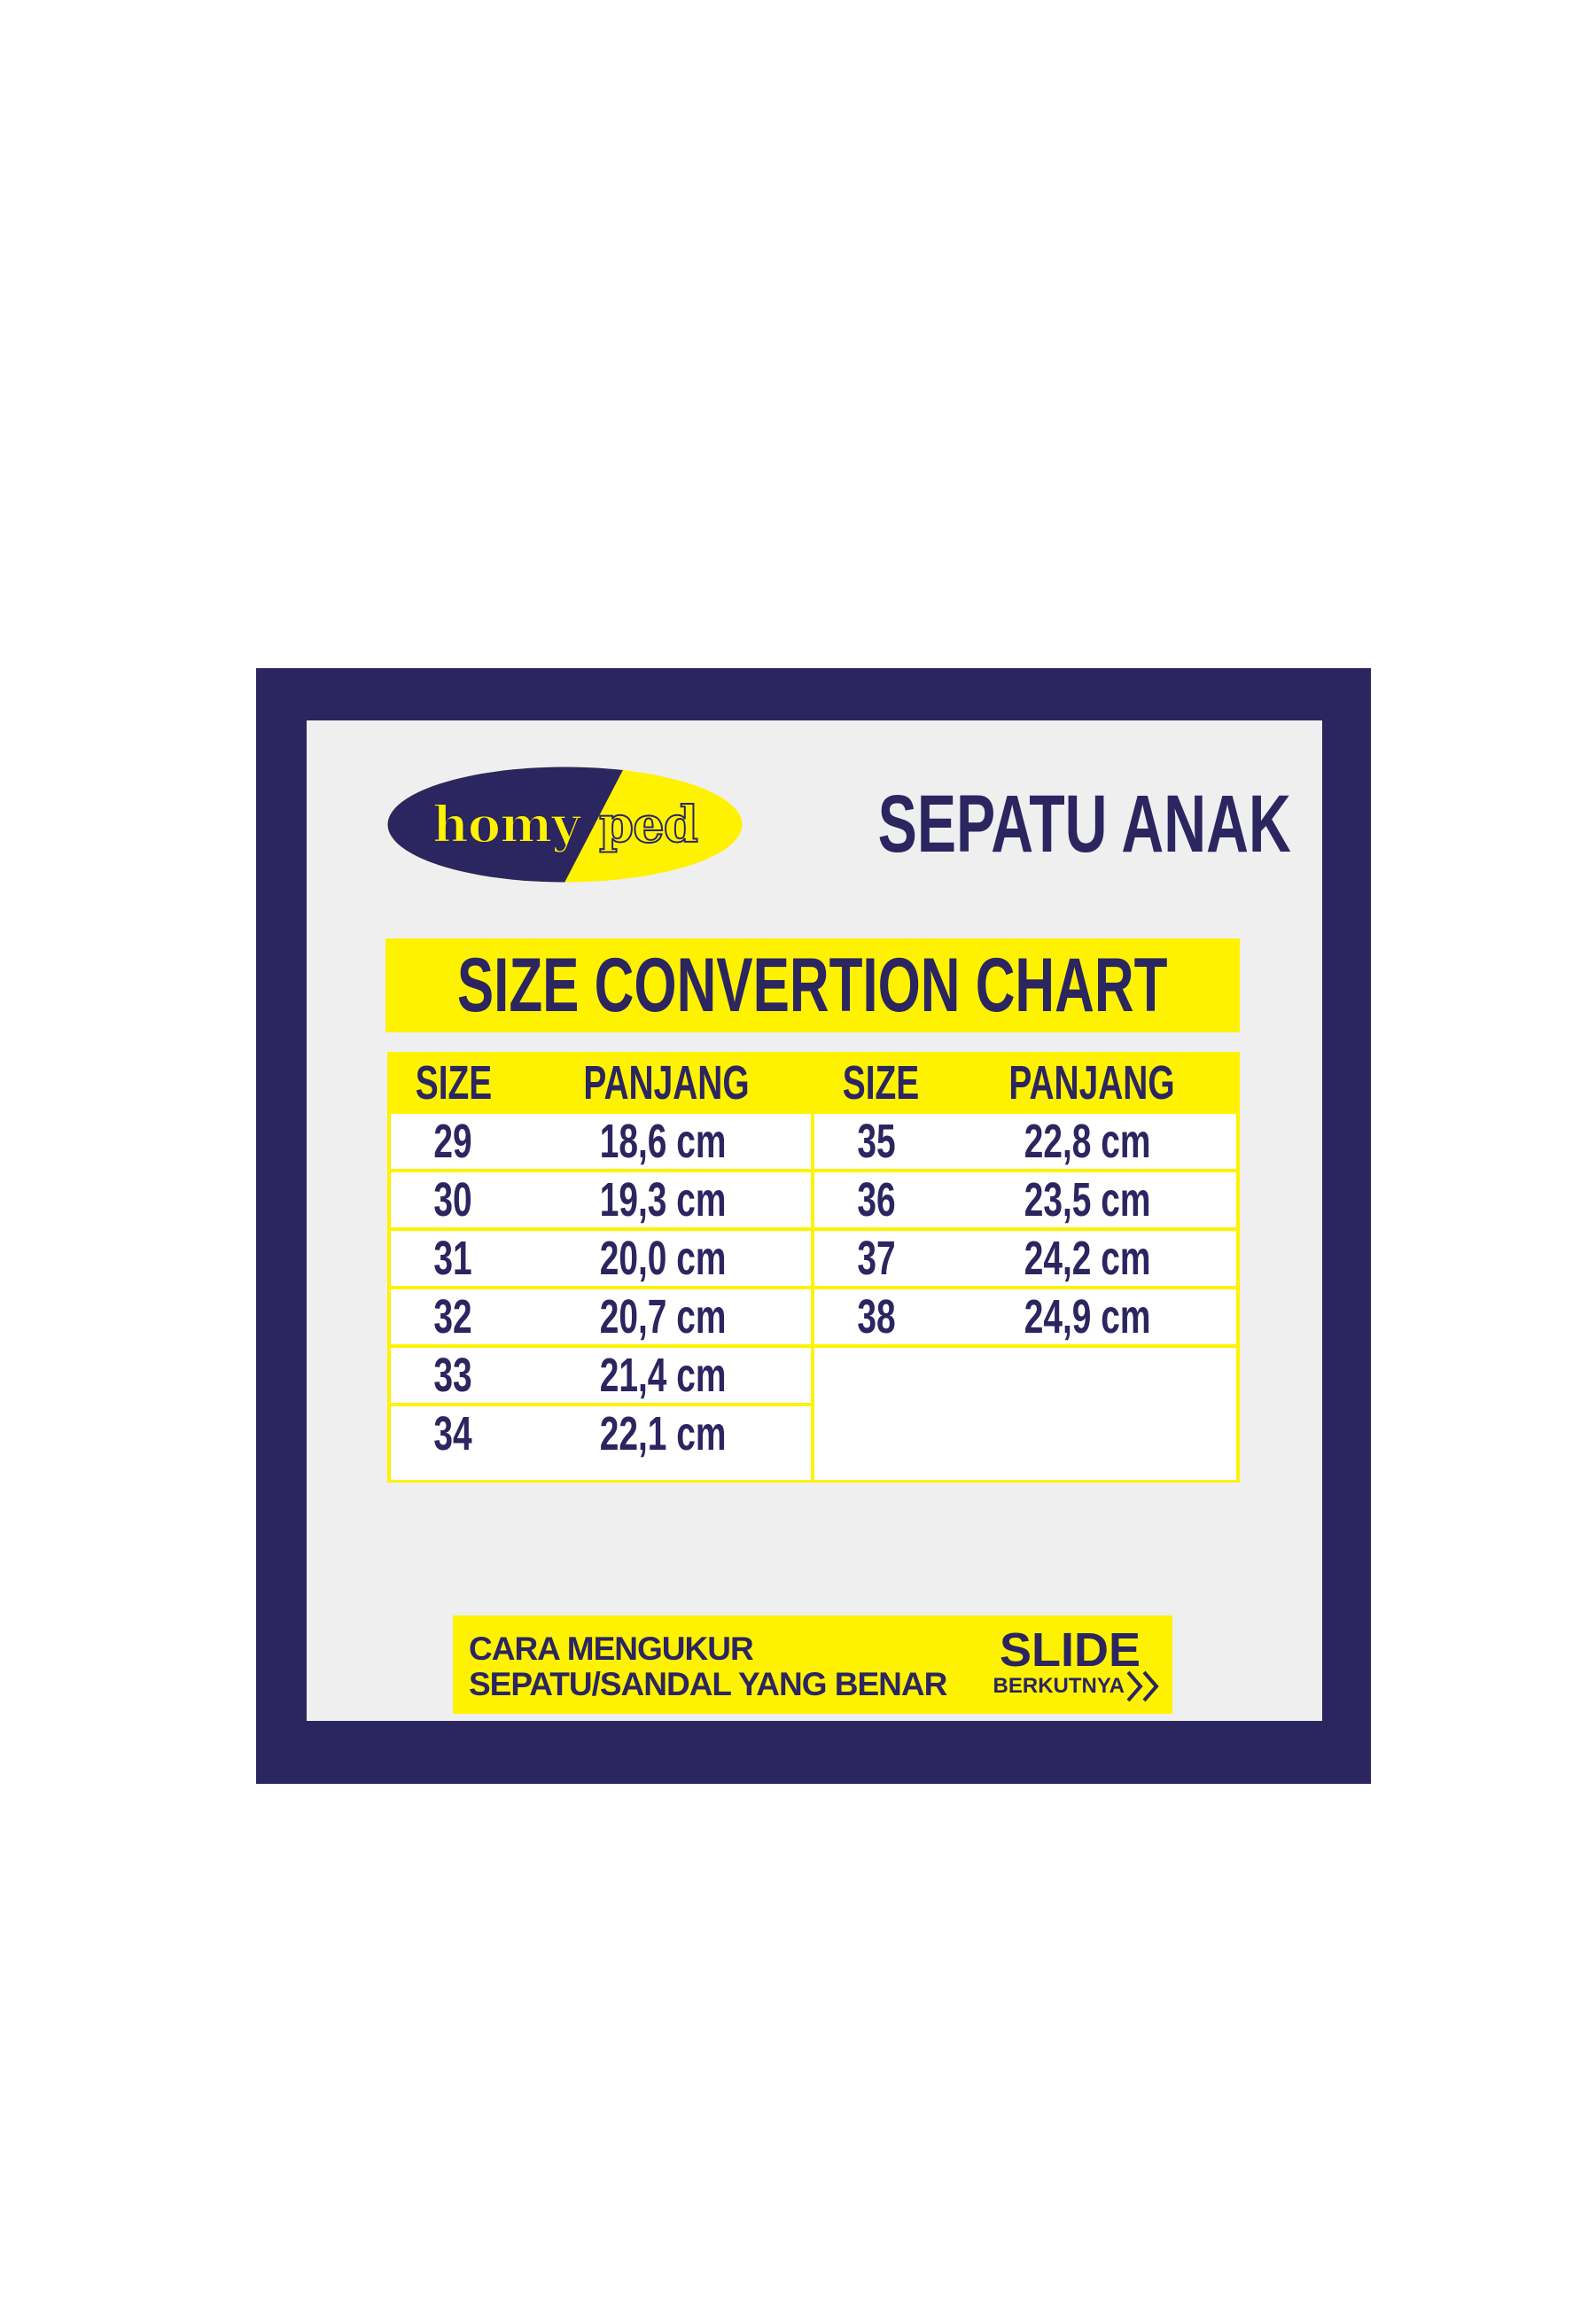 This screenshot has width=1596, height=2304. I want to click on table-row: 32 20,7 cm, so click(601, 1319).